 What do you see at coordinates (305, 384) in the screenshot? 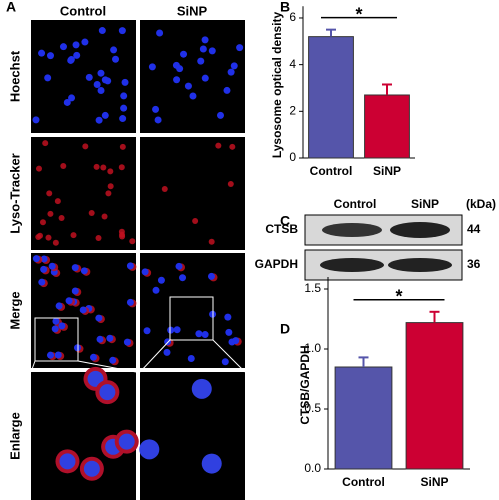
I see `y-axis-label: CTSB/GAPDH` at bounding box center [305, 384].